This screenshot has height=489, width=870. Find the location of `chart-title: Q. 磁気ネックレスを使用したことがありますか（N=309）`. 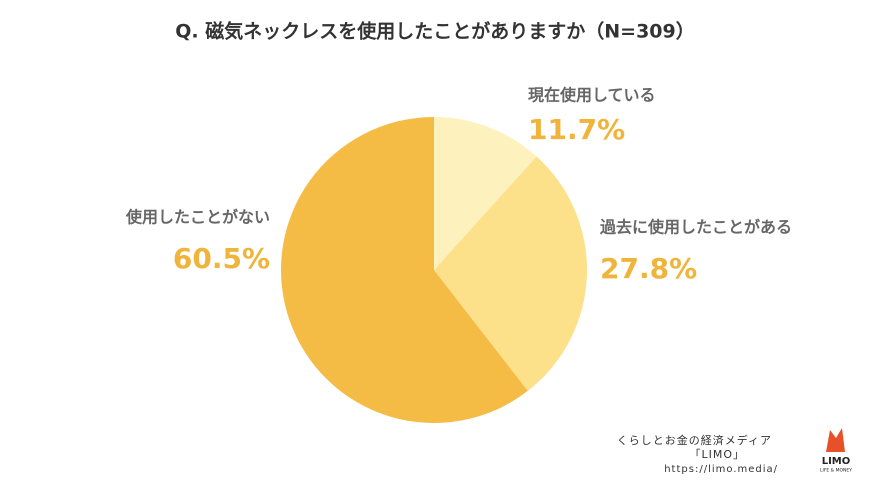

chart-title: Q. 磁気ネックレスを使用したことがありますか（N=309） is located at coordinates (434, 31).